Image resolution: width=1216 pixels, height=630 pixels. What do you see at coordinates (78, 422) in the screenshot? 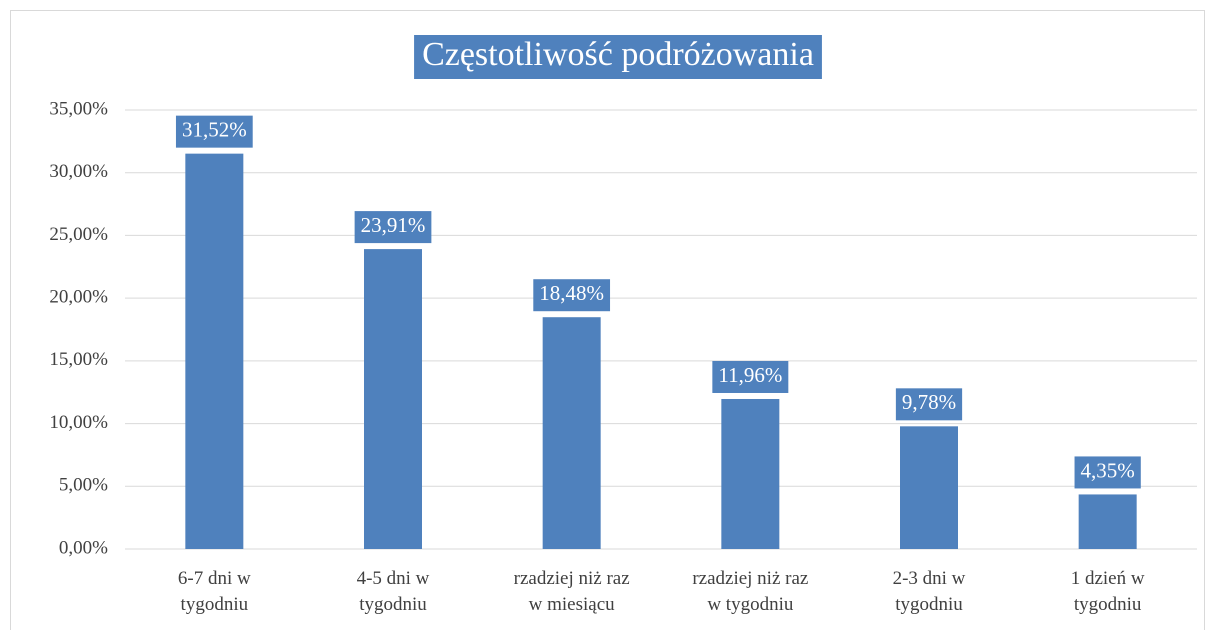
I see `y-tick-label: 10,00%` at bounding box center [78, 422].